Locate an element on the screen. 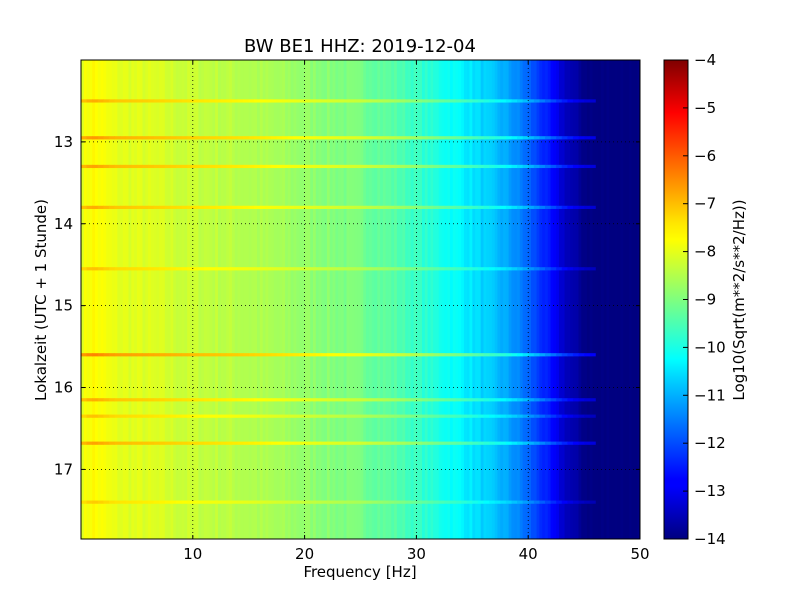 The width and height of the screenshot is (800, 604). colorbar-tick-label: −11 is located at coordinates (710, 395).